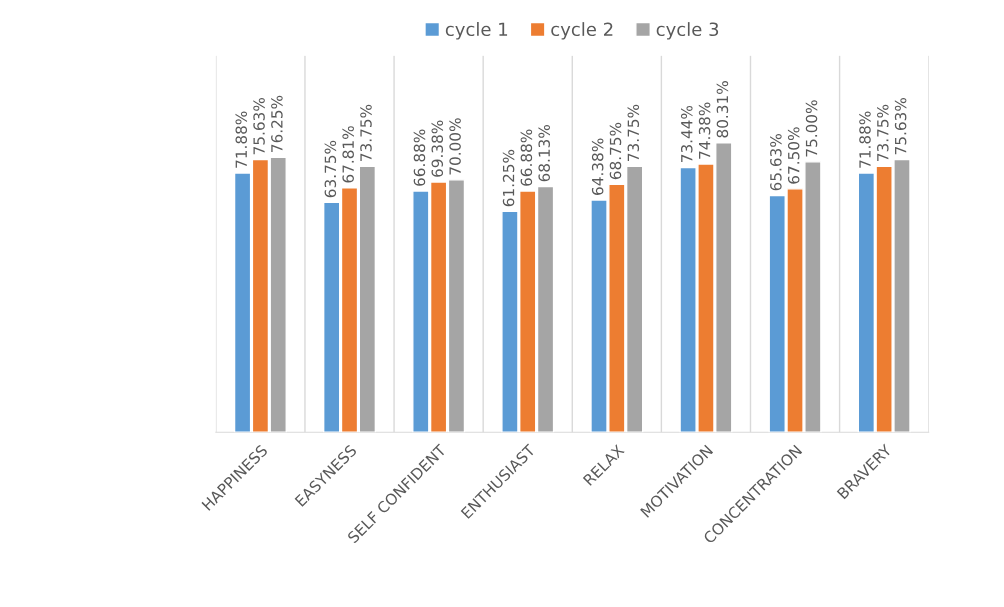  What do you see at coordinates (811, 128) in the screenshot?
I see `data-label: 75.00%` at bounding box center [811, 128].